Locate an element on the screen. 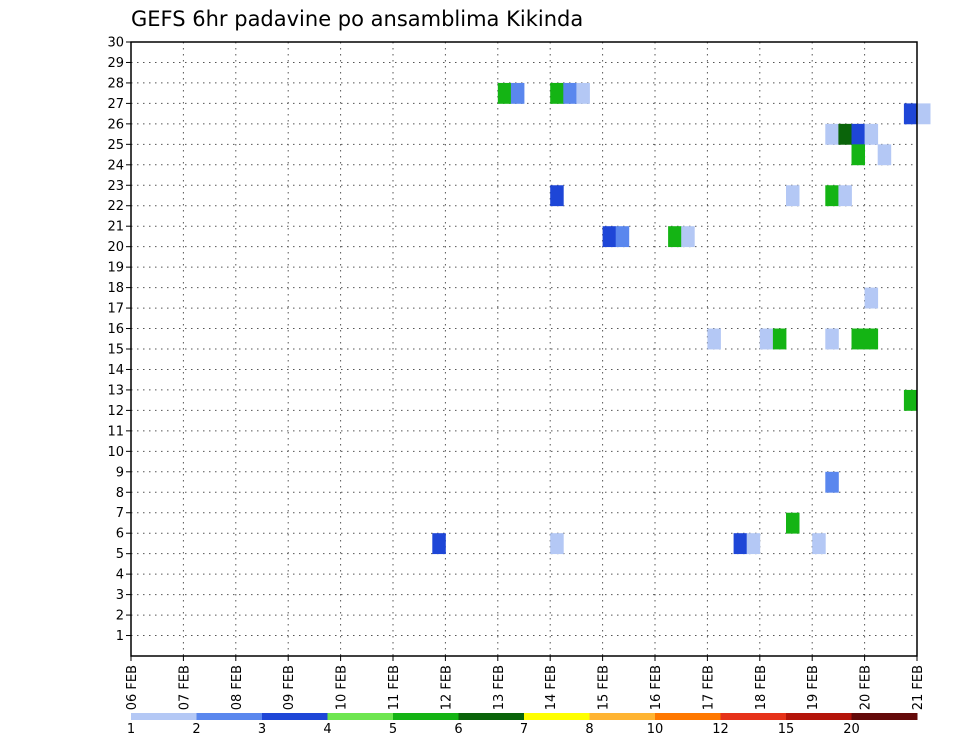 The image size is (960, 742). colorbar: 1 2 3 4 5 6 7 8 10 12 15 20 is located at coordinates (522, 725).